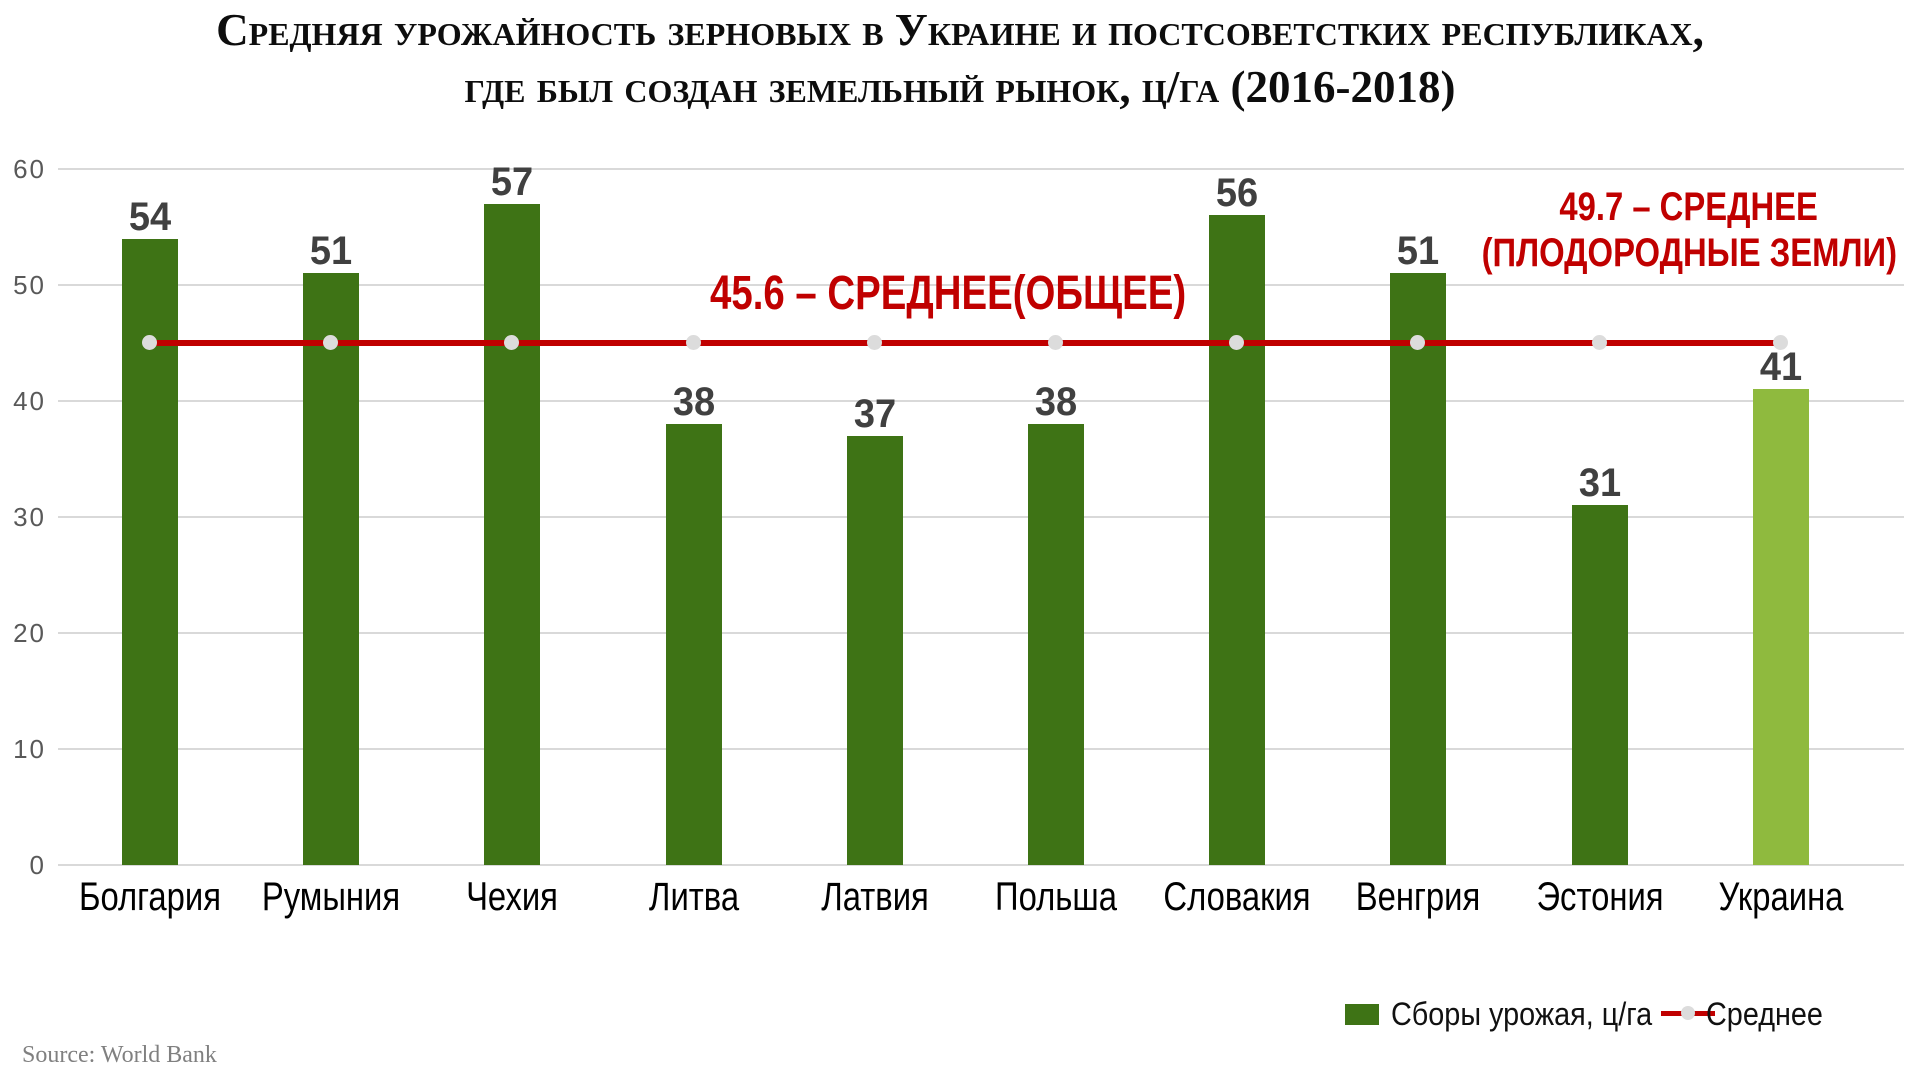 The width and height of the screenshot is (1920, 1080). I want to click on mean-marker-slovakia, so click(1236, 342).